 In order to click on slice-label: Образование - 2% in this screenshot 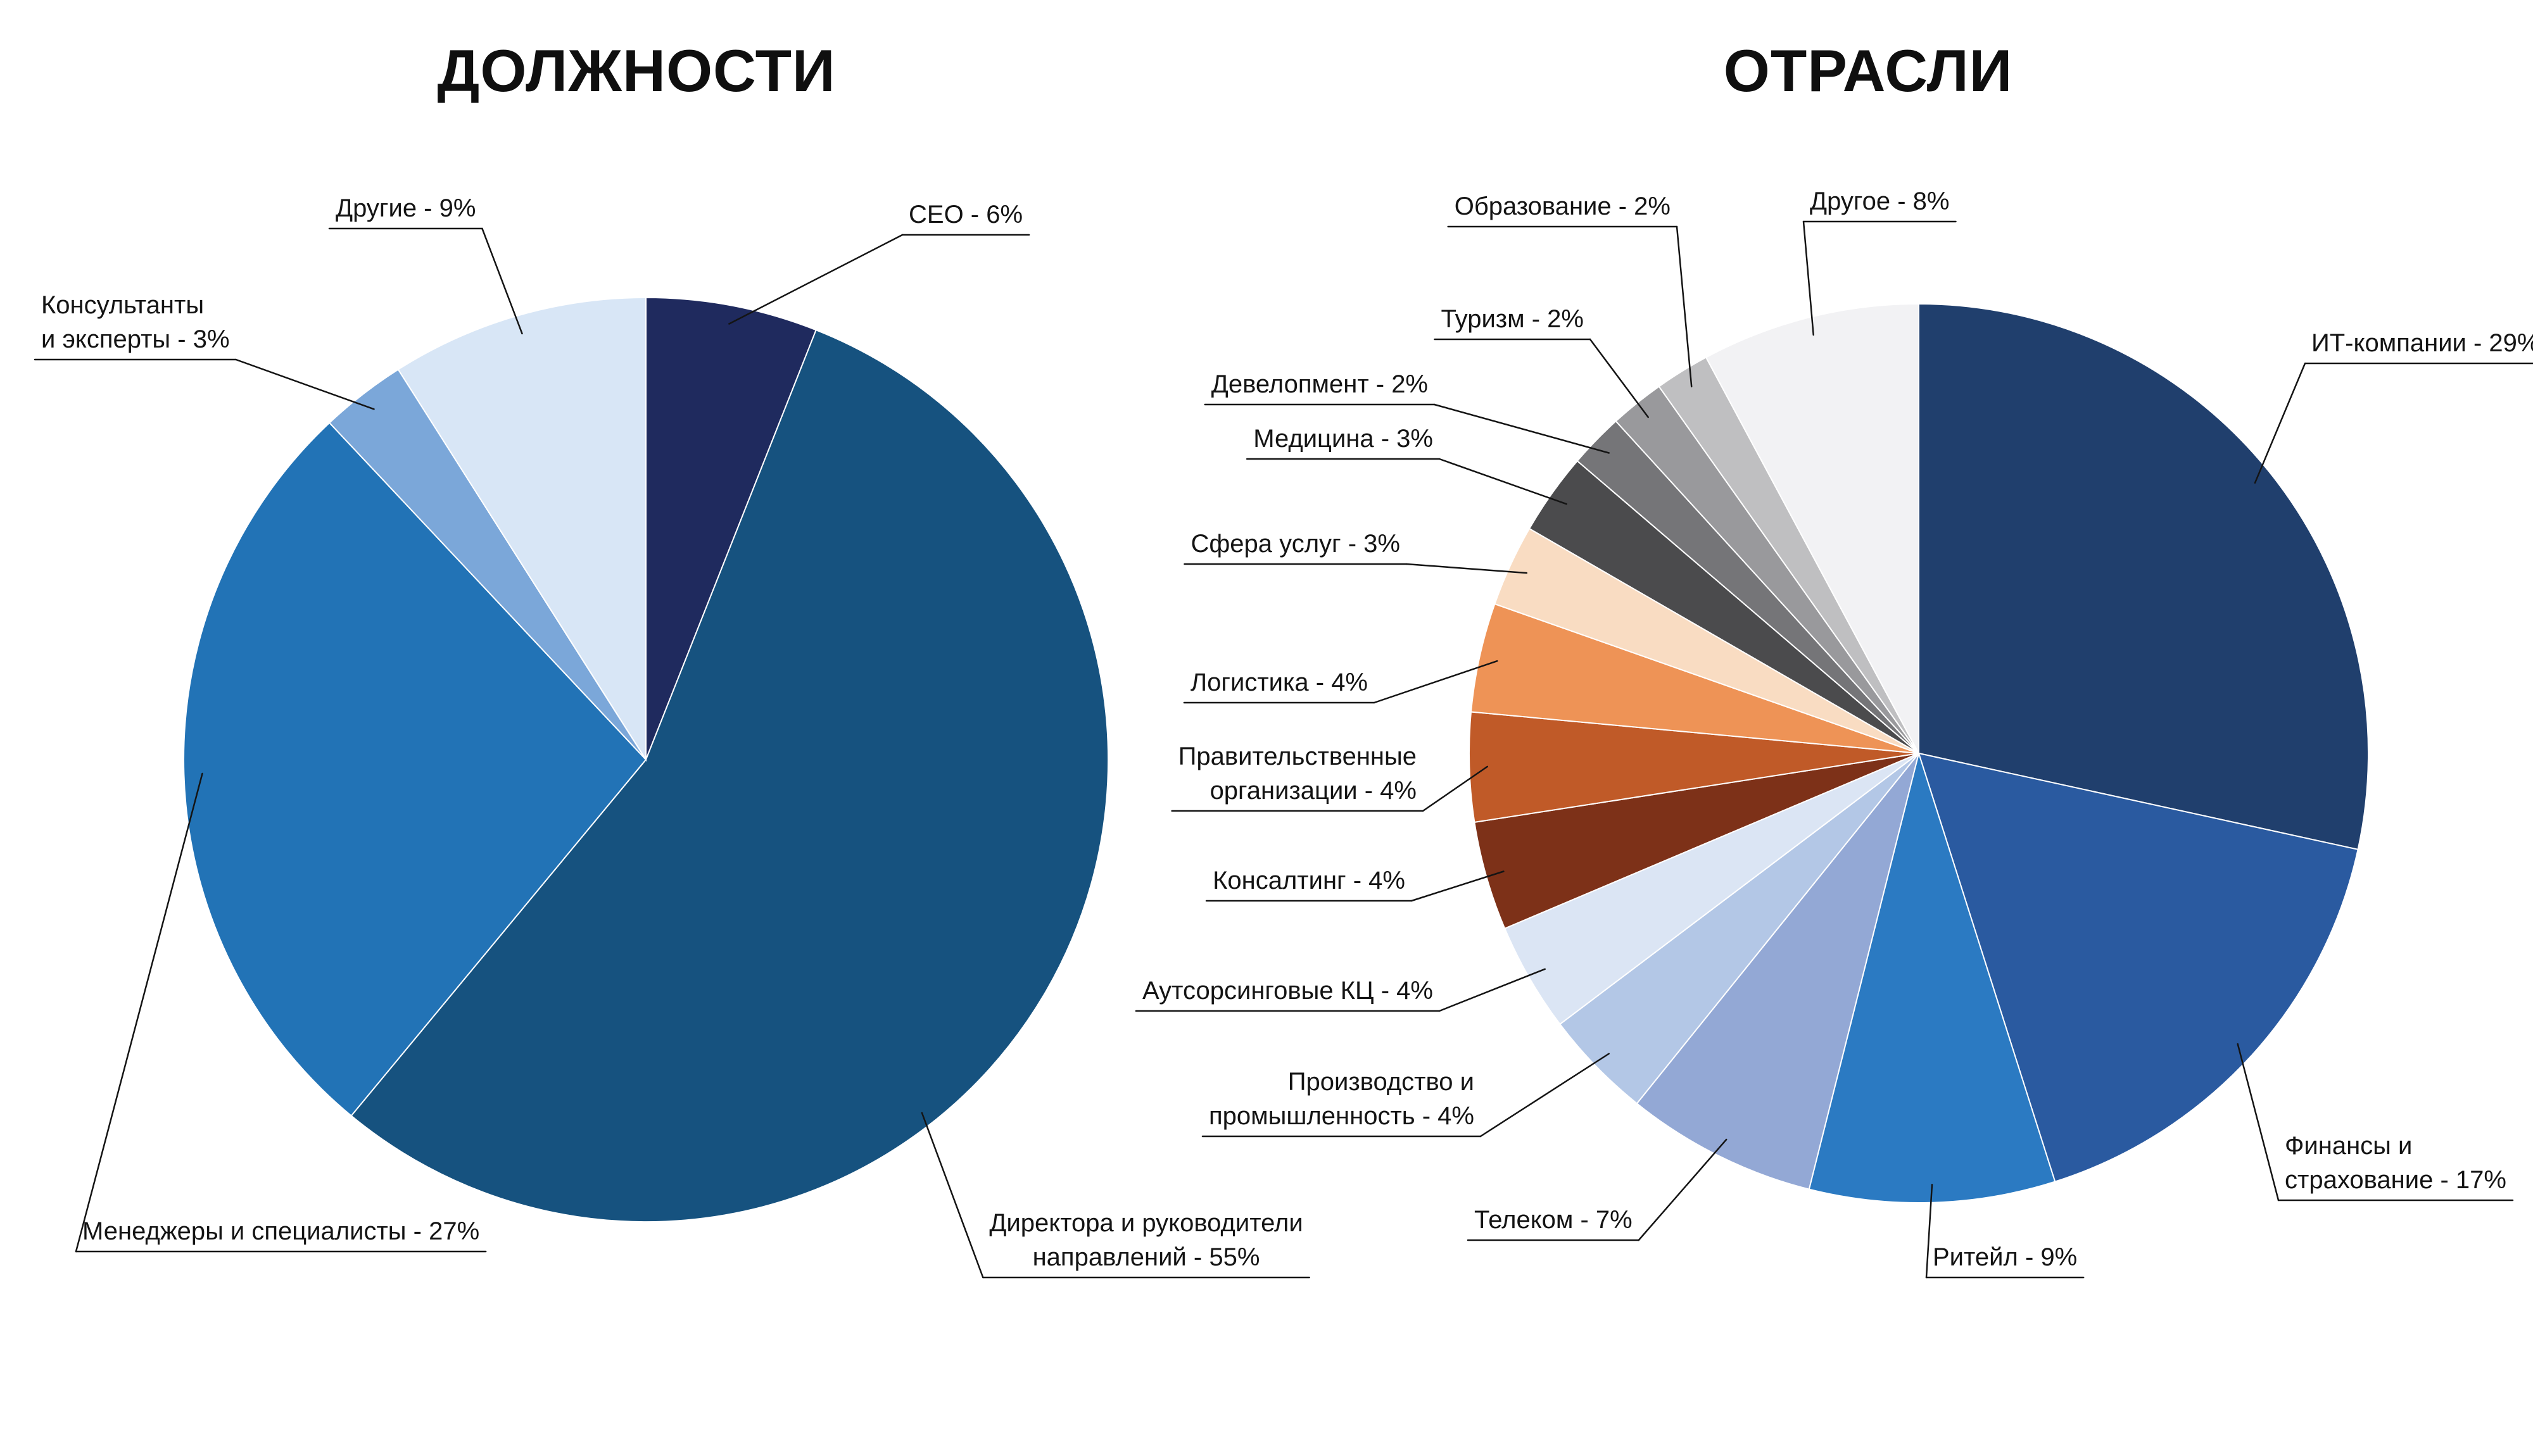, I will do `click(1563, 206)`.